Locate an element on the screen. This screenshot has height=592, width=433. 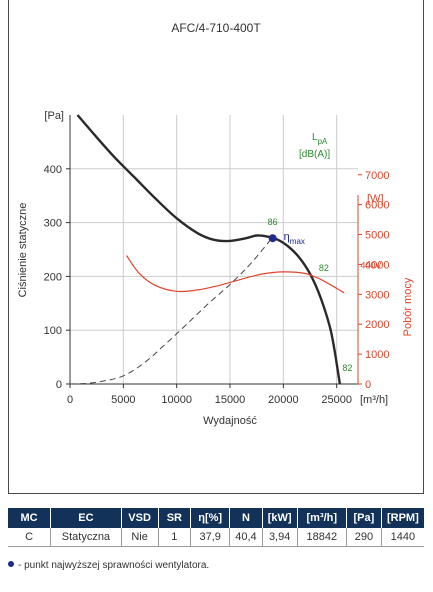
power-curve-400v is located at coordinates (235, 274).